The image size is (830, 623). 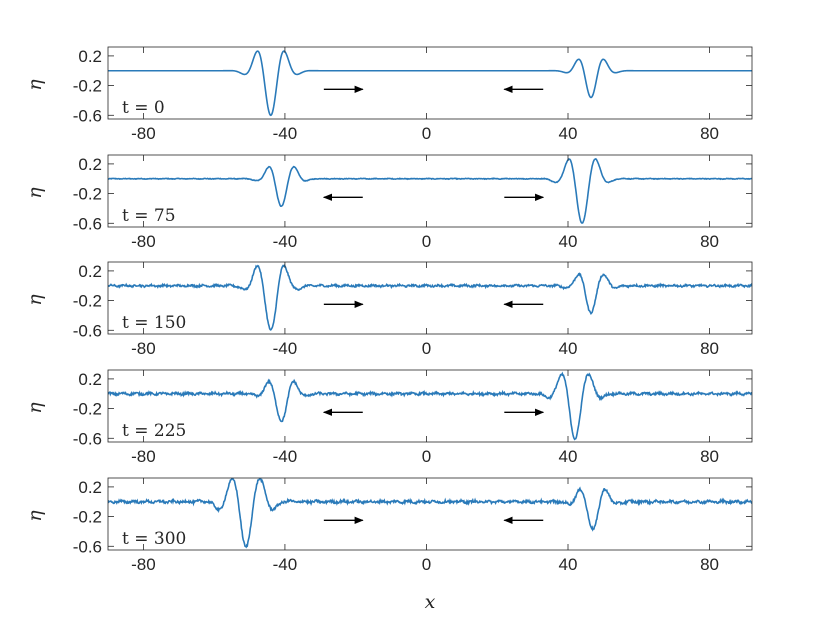 I want to click on panel-5: 0.2 -0.2 -0.6 -80 -40 0 40 80 η t = 300, so click(x=388, y=525).